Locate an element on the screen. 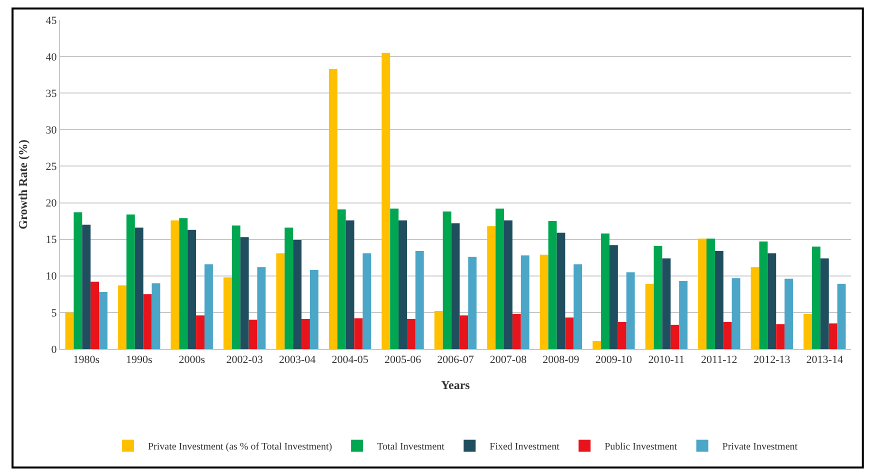 Image resolution: width=871 pixels, height=472 pixels. y-tick-label: 5 is located at coordinates (54, 313).